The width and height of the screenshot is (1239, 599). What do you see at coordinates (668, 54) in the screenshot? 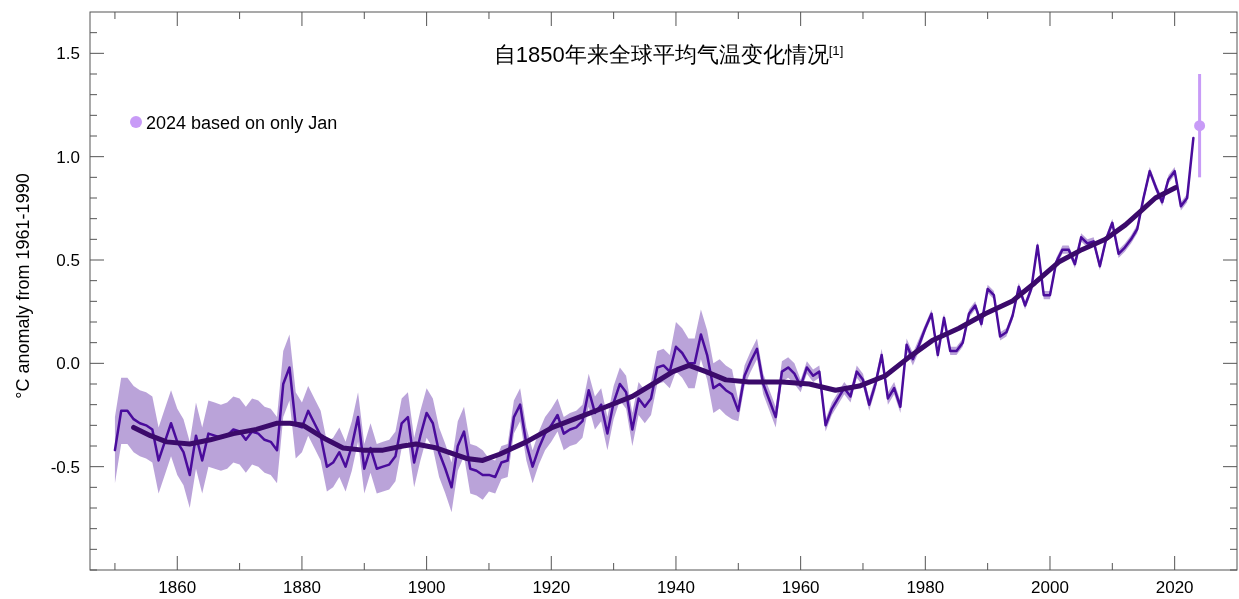
I see `text: 自1850年来全球平均气温变化情况$^{[1]}$` at bounding box center [668, 54].